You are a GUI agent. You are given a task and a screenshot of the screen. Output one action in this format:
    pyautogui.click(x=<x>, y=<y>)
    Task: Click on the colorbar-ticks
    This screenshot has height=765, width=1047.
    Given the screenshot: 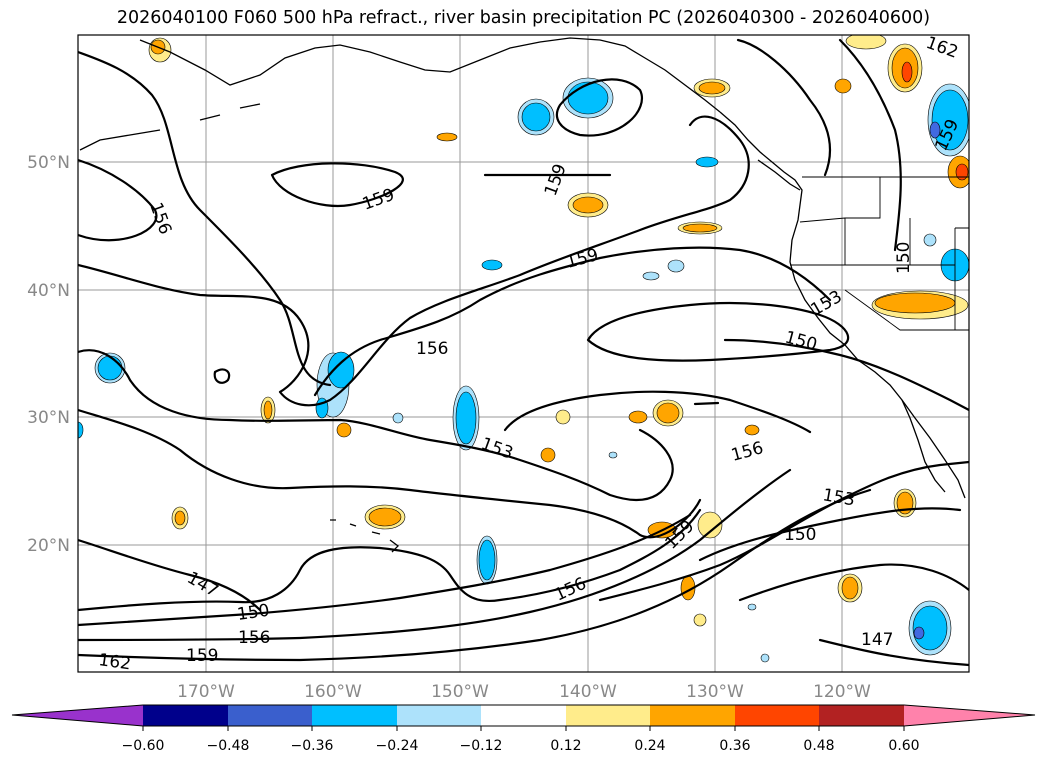 What is the action you would take?
    pyautogui.click(x=523, y=728)
    